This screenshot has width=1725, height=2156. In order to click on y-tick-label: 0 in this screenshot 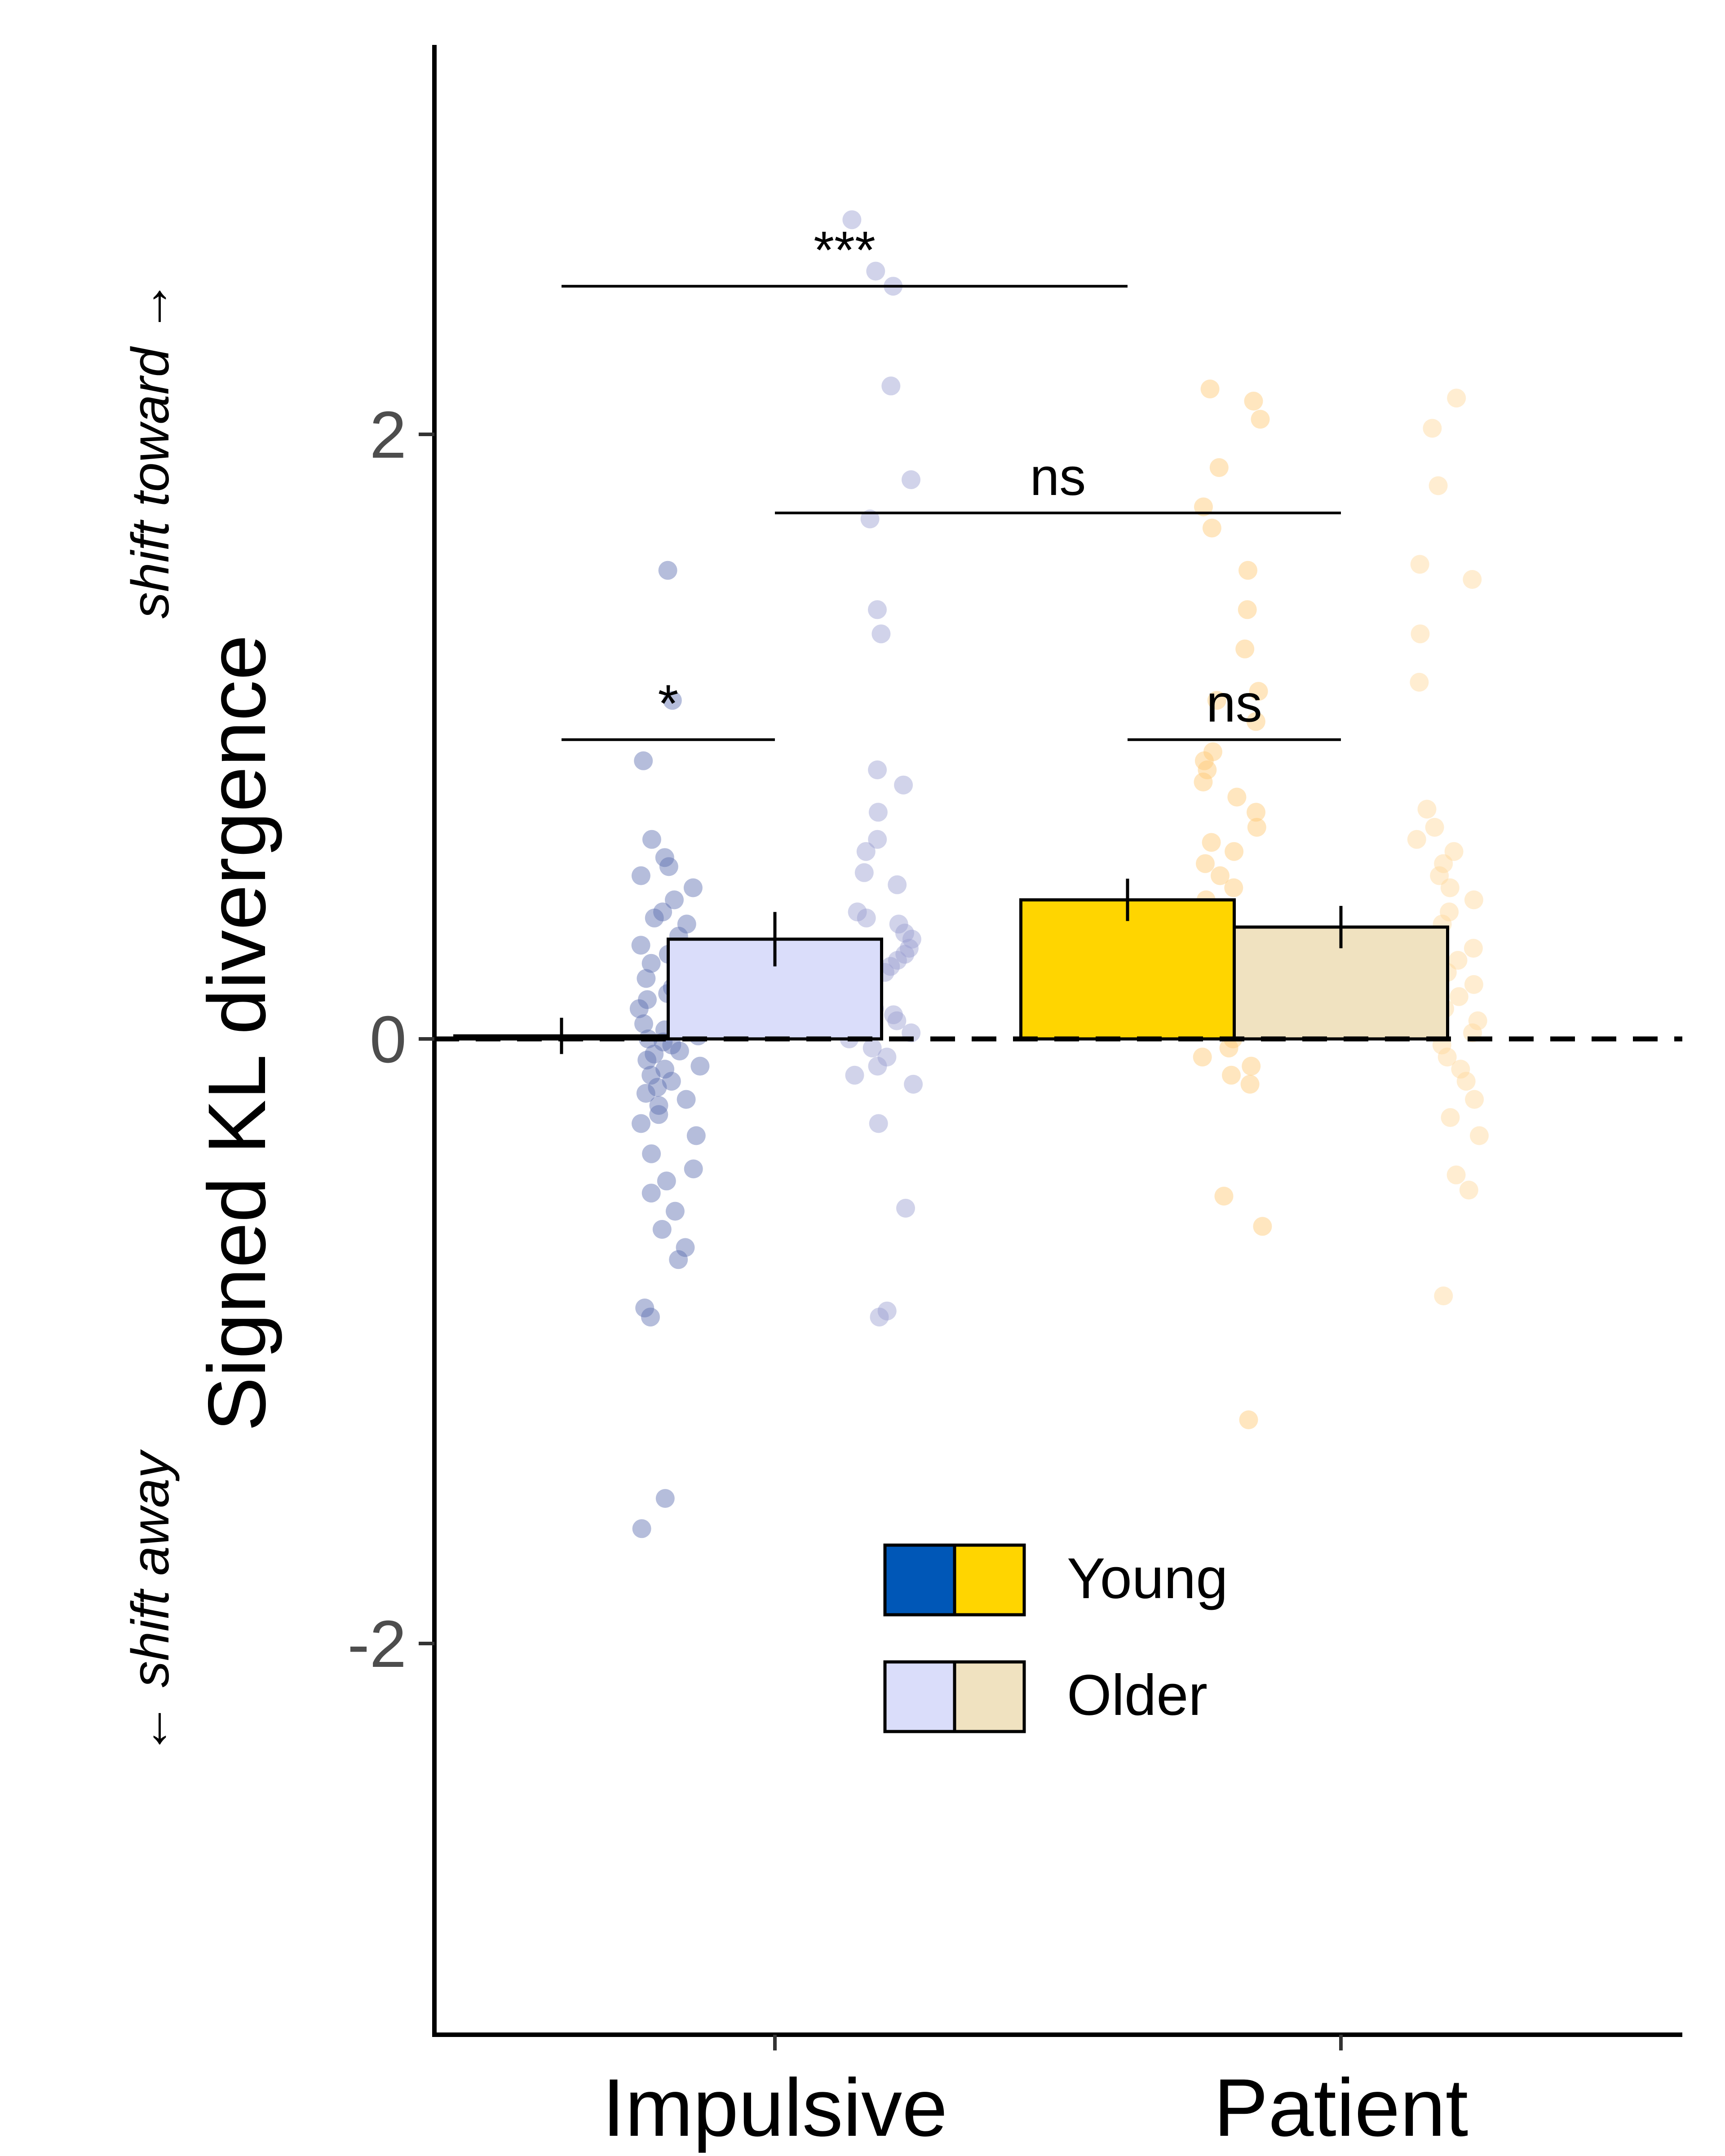, I will do `click(389, 1040)`.